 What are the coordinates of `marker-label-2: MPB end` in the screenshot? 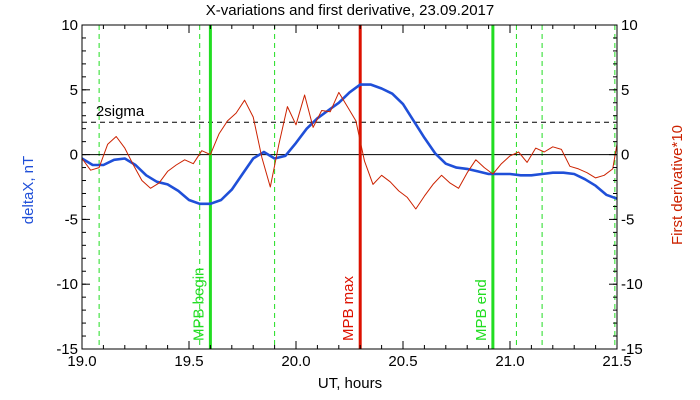 It's located at (481, 310).